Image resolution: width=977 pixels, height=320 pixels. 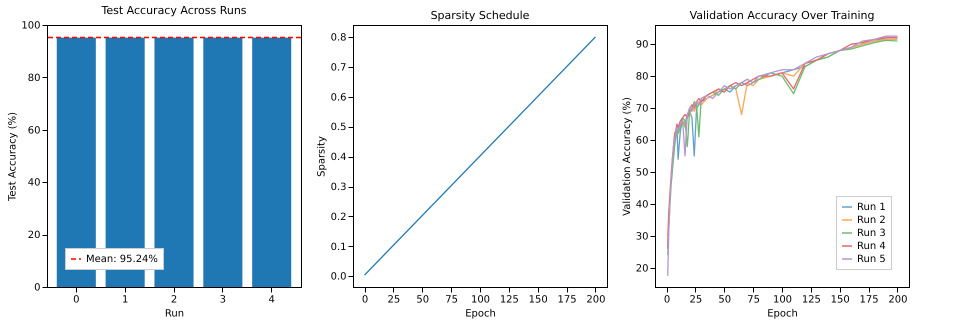 I want to click on legend-label: Run 5, so click(x=871, y=259).